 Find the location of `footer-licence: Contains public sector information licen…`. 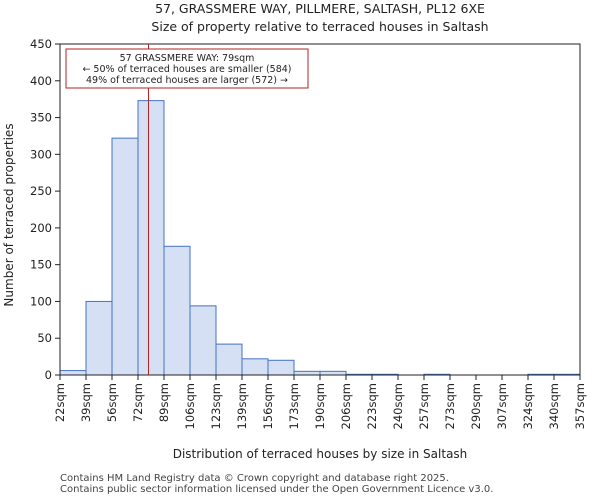

footer-licence: Contains public sector information licen… is located at coordinates (277, 489).